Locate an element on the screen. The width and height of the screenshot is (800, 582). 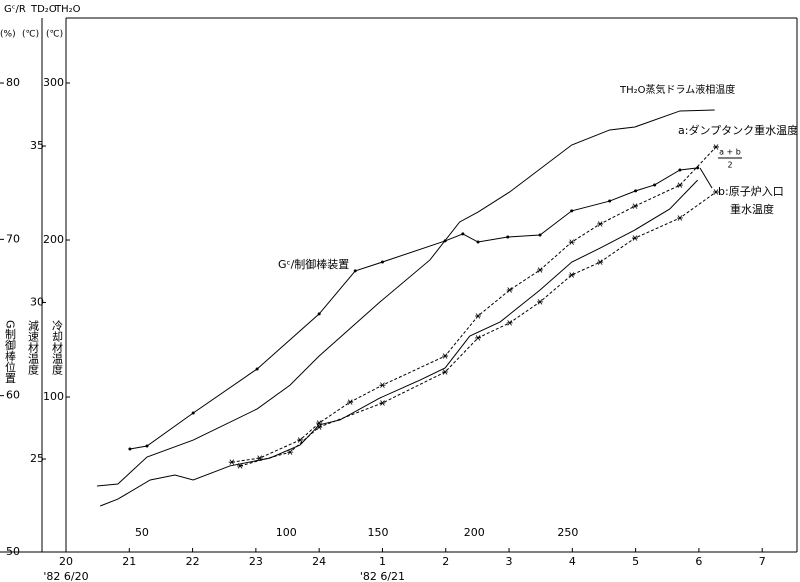
axis-header: Gᶜ/R is located at coordinates (15, 9).